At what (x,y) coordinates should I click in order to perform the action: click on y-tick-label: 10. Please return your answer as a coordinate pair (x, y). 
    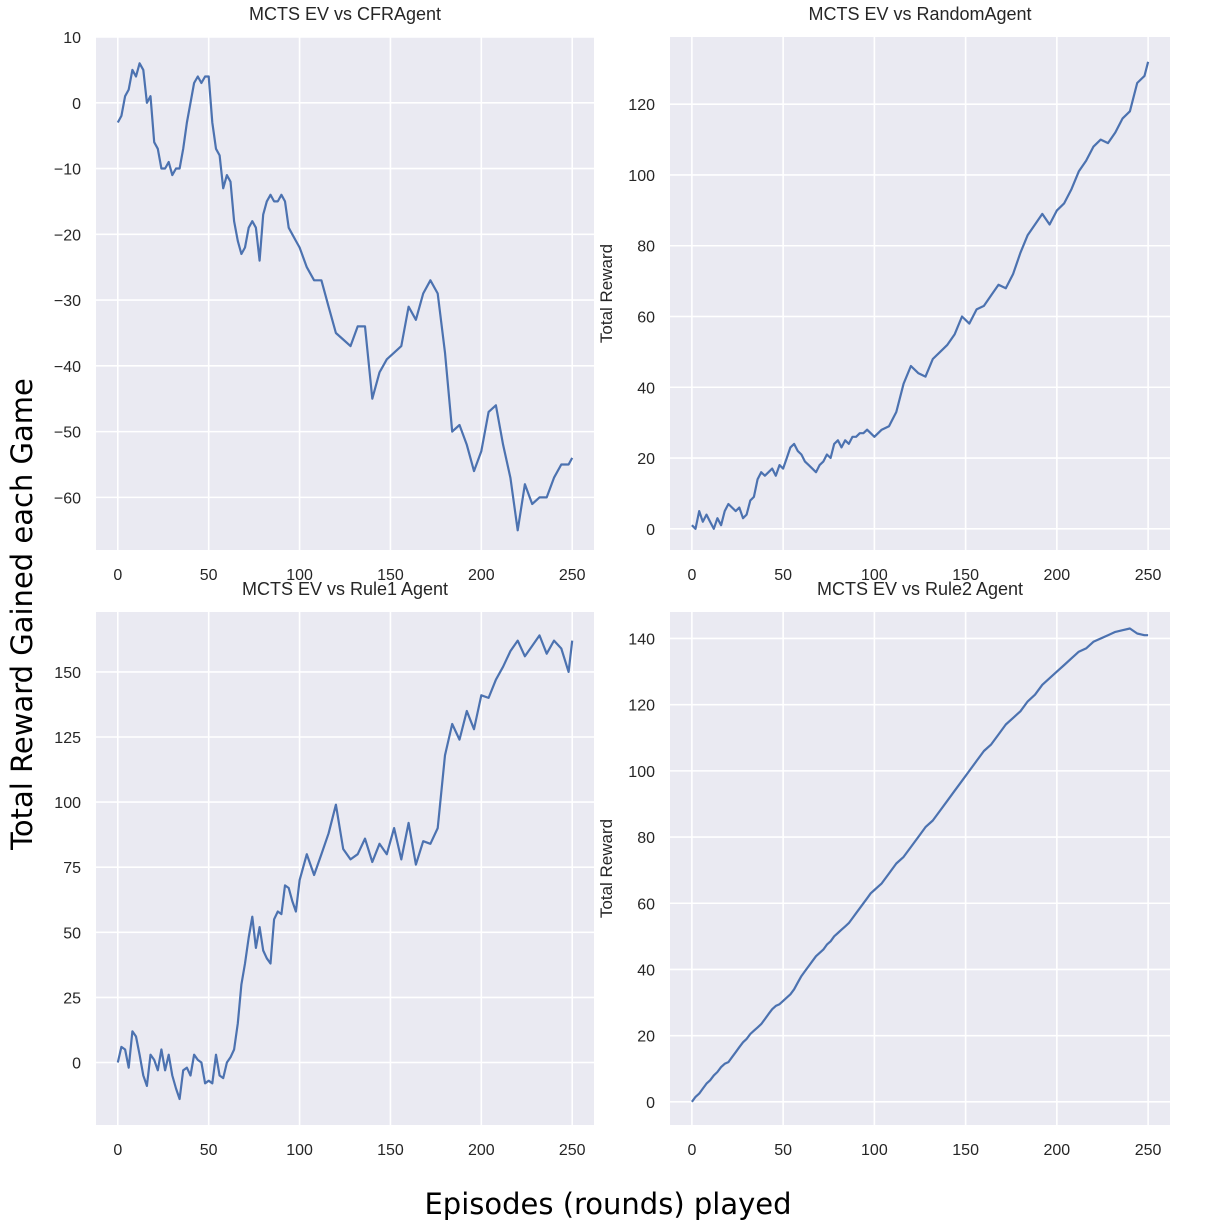
    Looking at the image, I should click on (72, 38).